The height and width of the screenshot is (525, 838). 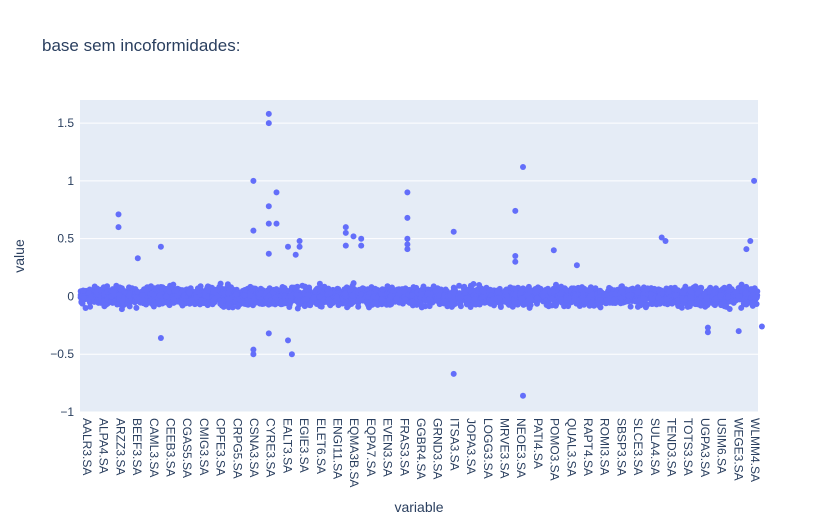 What do you see at coordinates (338, 448) in the screenshot?
I see `x-tick-label: ENGI11.SA` at bounding box center [338, 448].